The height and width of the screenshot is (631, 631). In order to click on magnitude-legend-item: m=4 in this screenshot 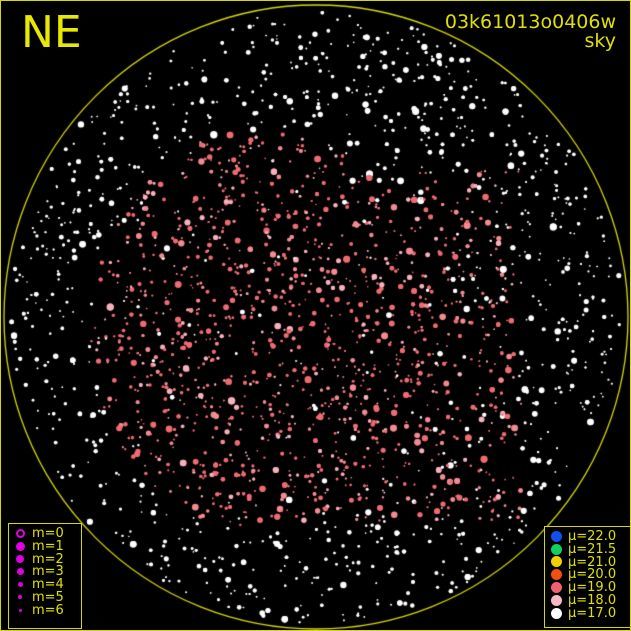, I will do `click(45, 584)`.